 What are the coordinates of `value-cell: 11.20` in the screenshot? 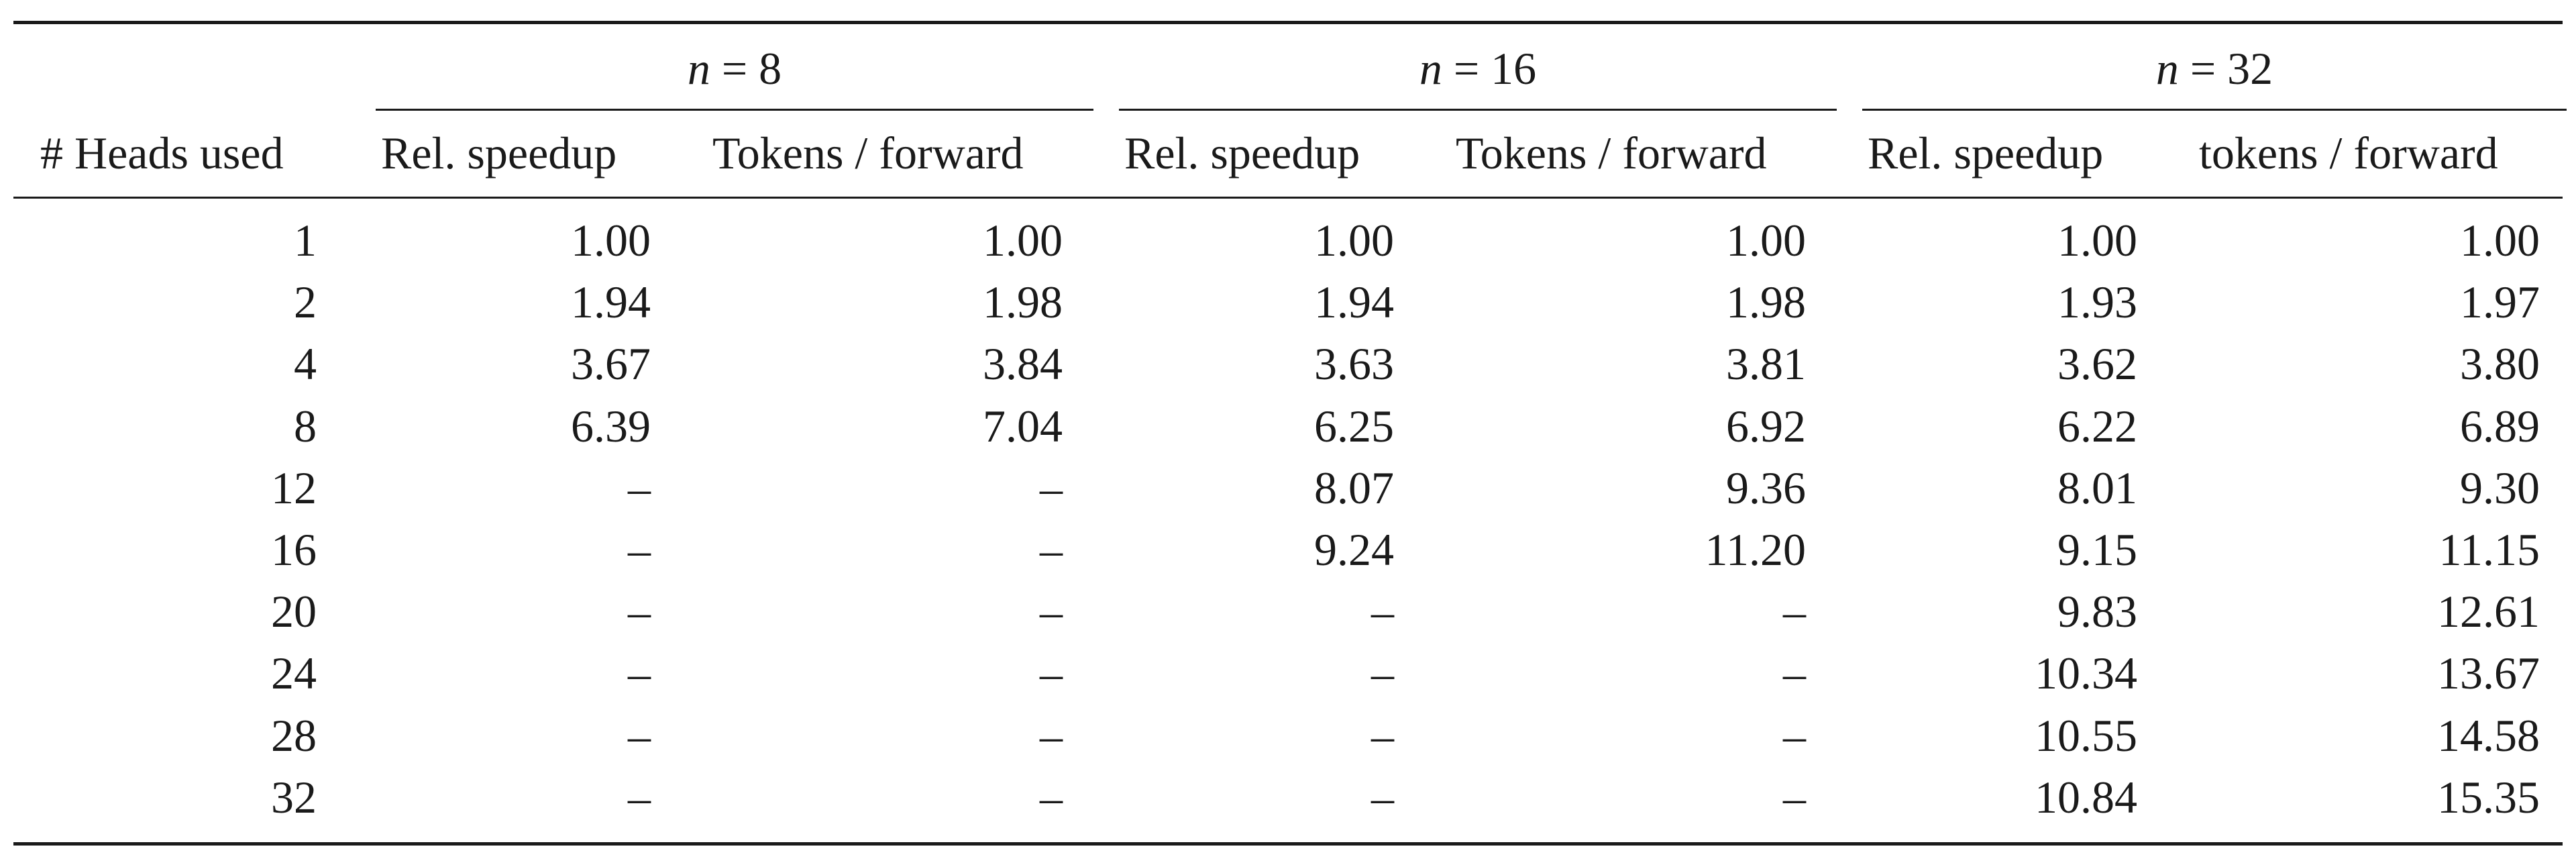 It's located at (1755, 549).